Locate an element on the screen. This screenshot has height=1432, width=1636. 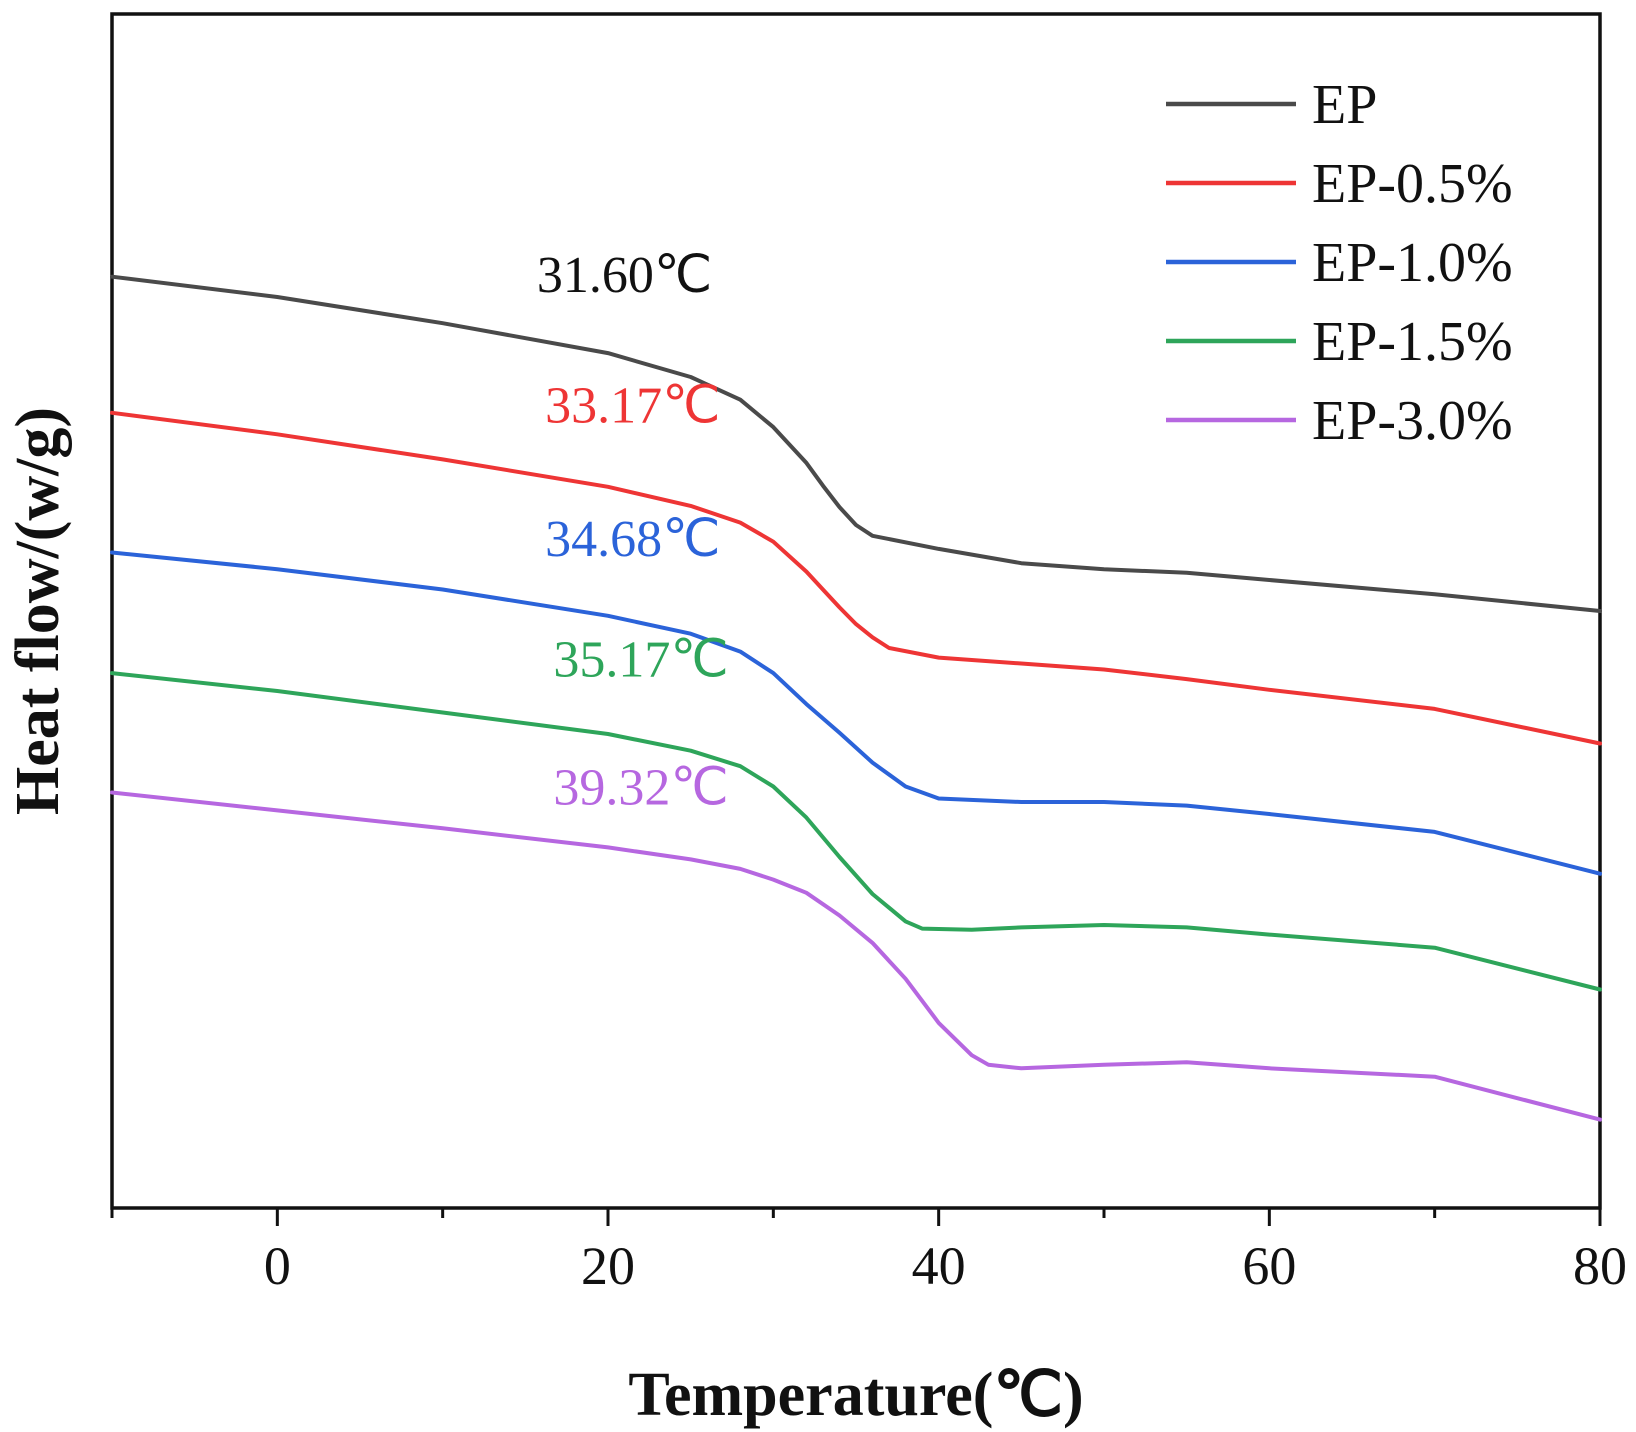
transition-temperature-label: 39.32℃ is located at coordinates (640, 787).